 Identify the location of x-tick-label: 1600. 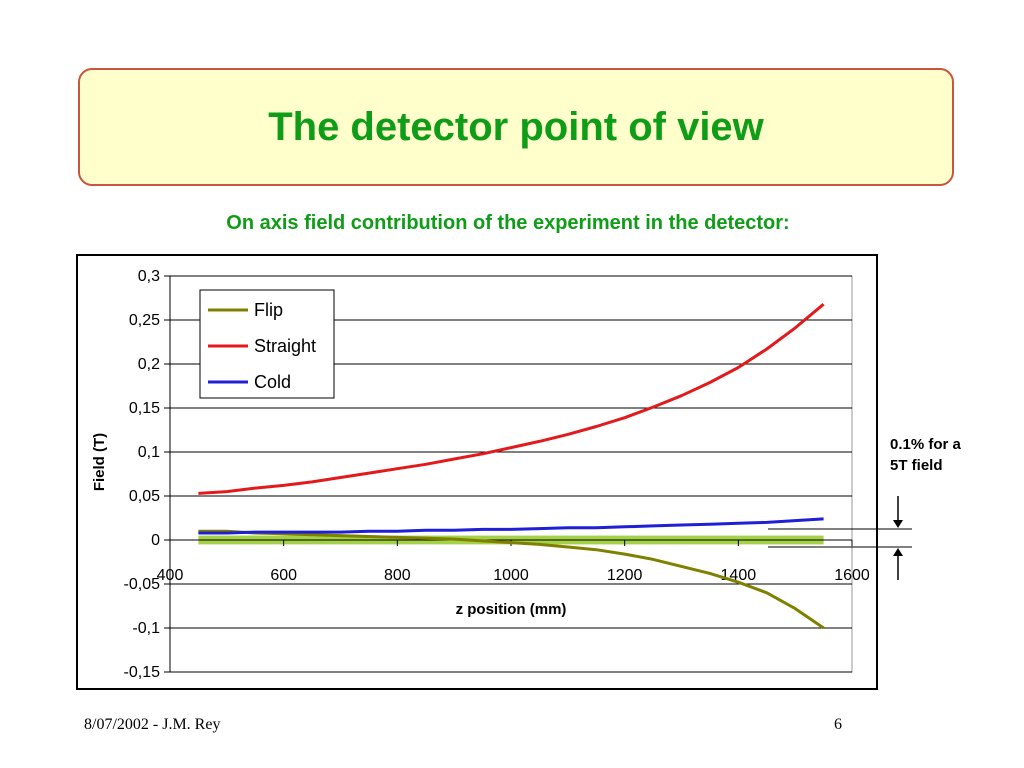
(852, 575).